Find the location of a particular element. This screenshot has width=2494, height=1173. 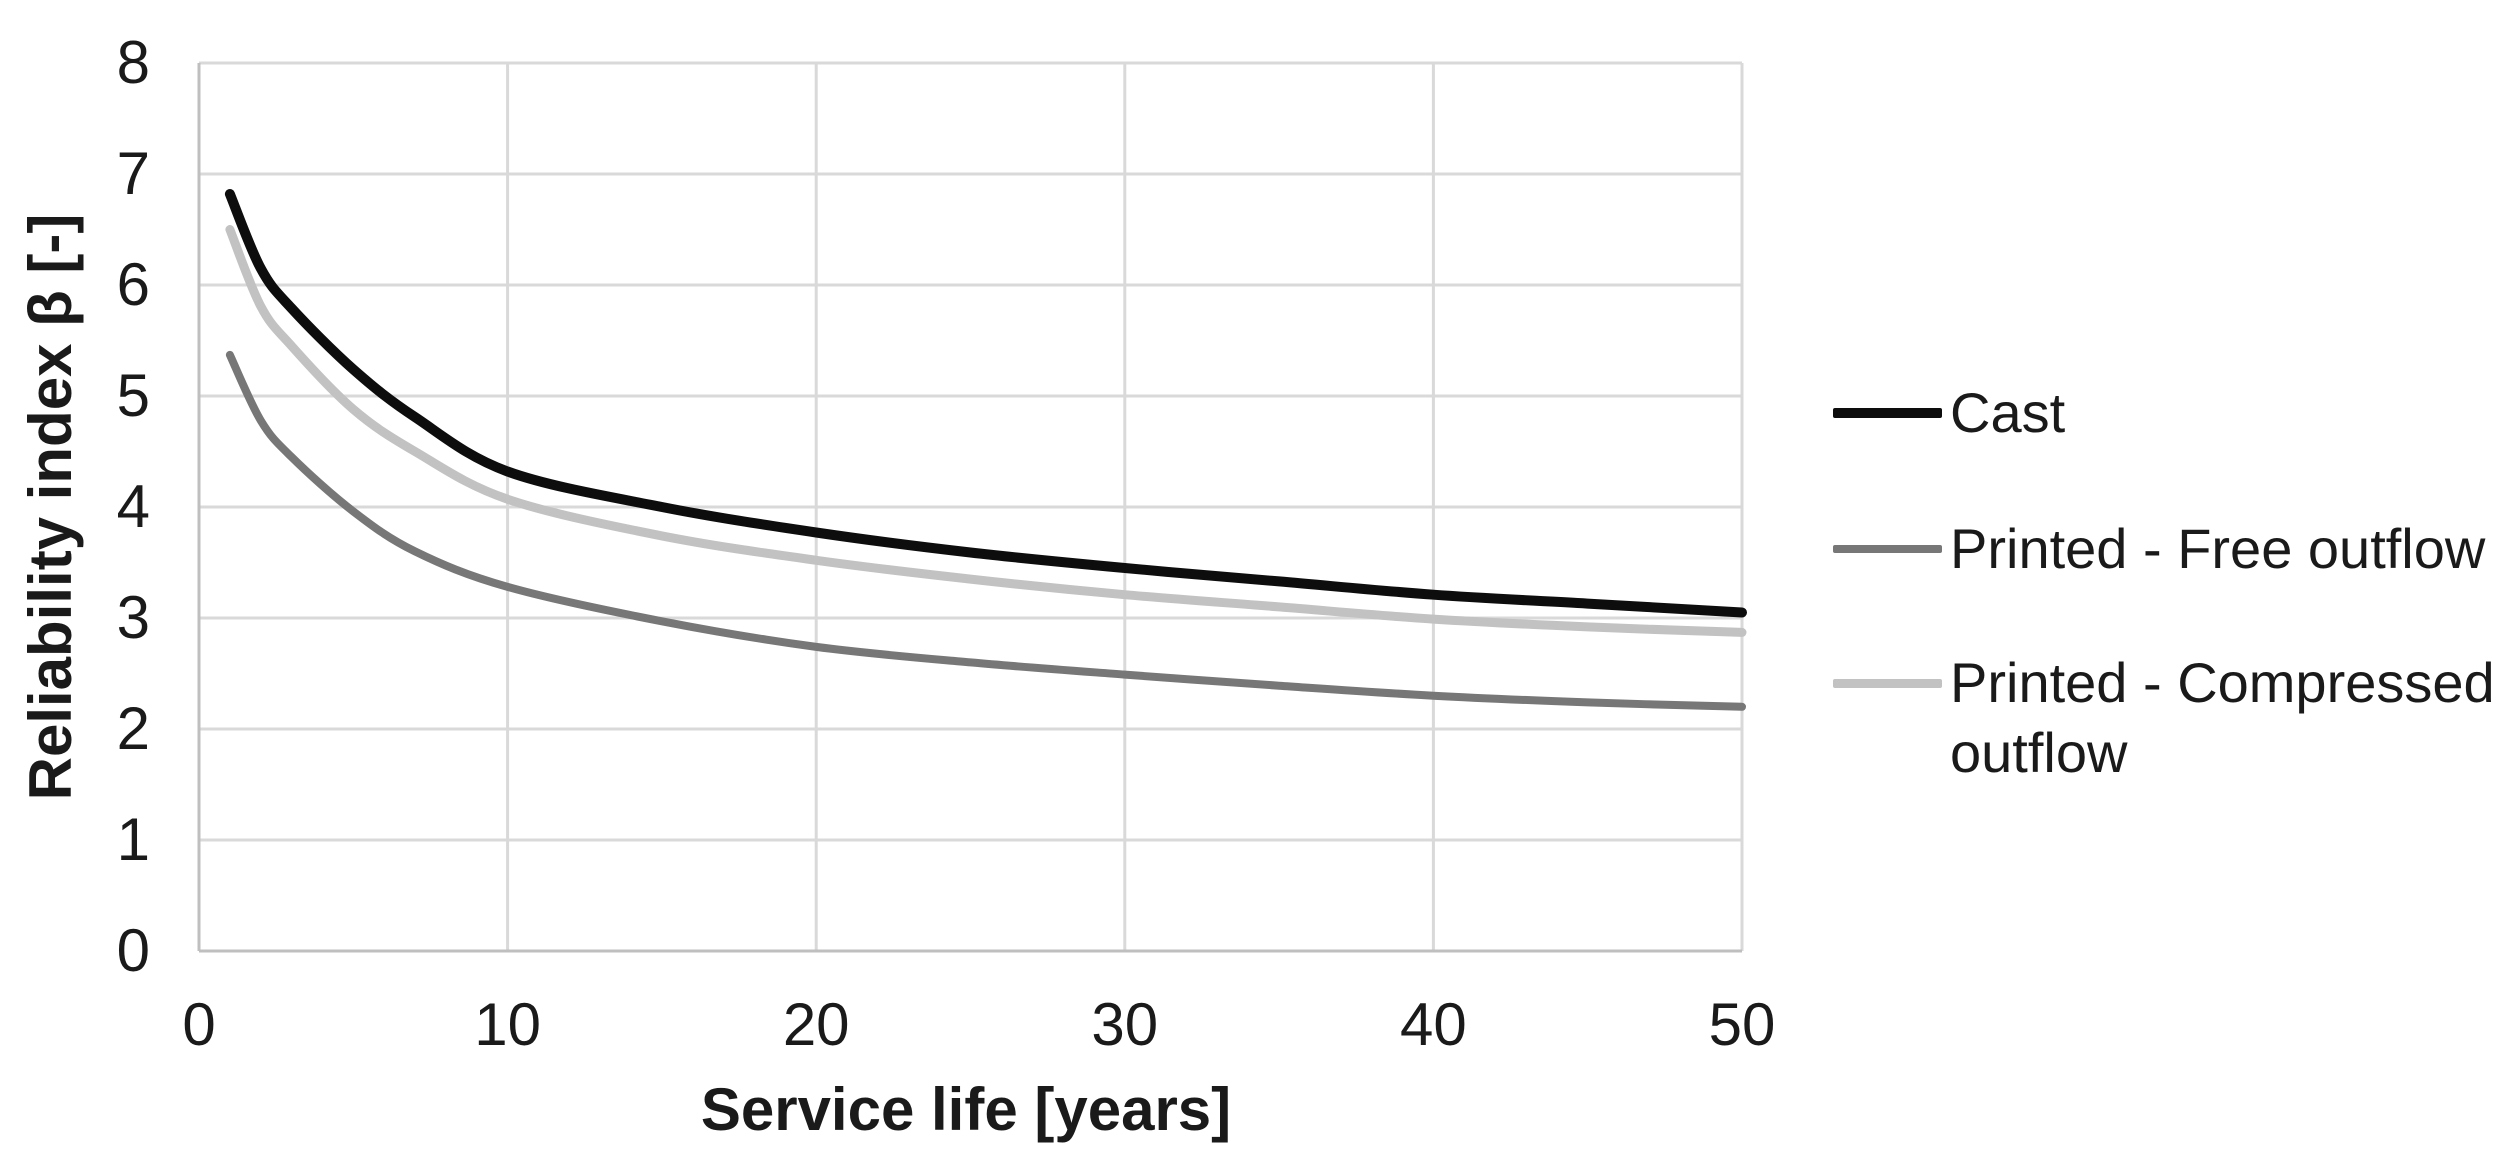

y-tick-label: 1 is located at coordinates (133, 839).